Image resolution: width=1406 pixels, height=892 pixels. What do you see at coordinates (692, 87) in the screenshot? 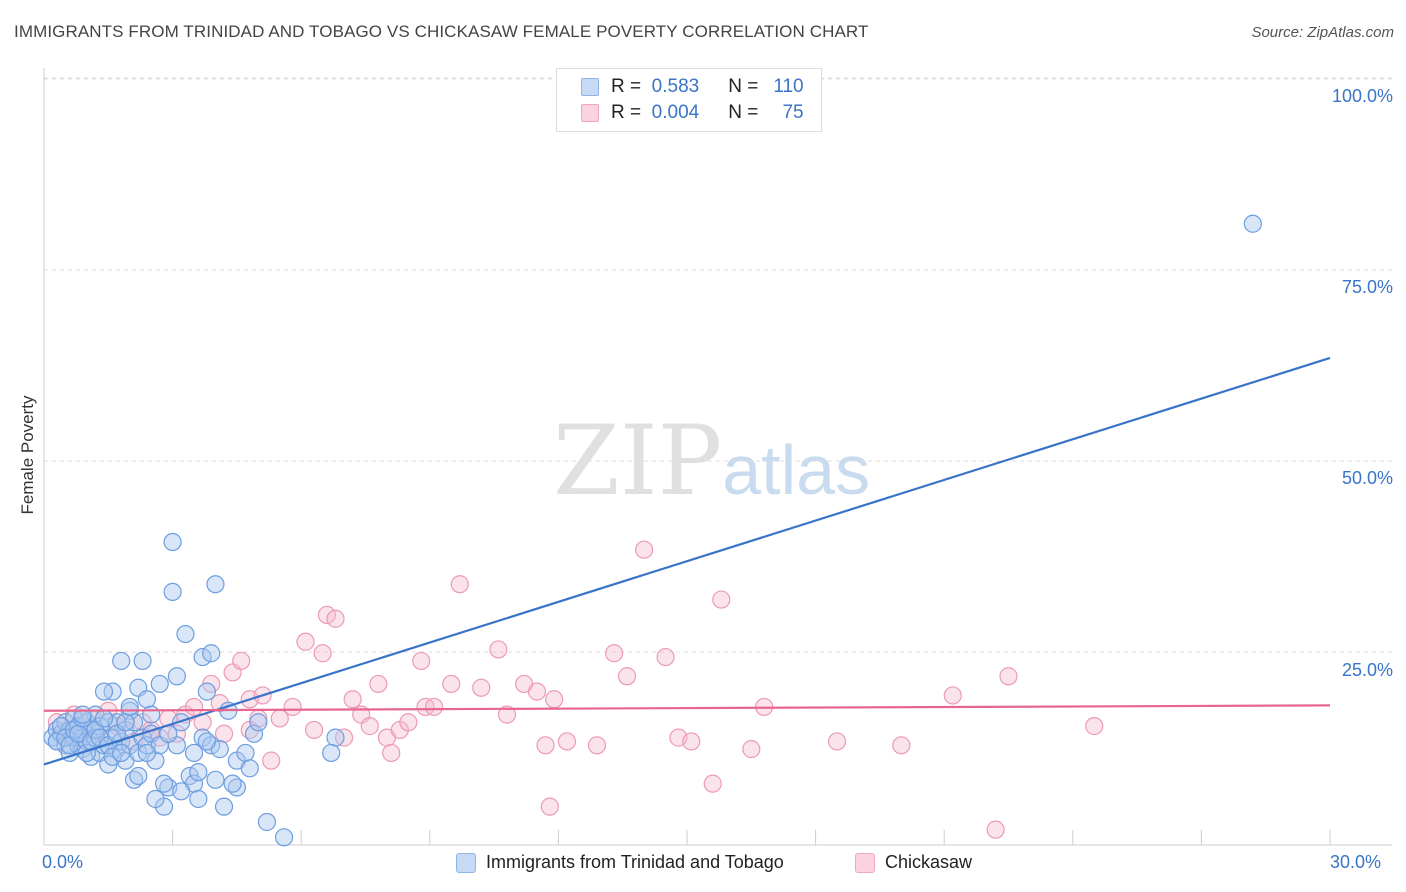
I see `legend-row-blue: R = 0.583 N = 110` at bounding box center [692, 87].